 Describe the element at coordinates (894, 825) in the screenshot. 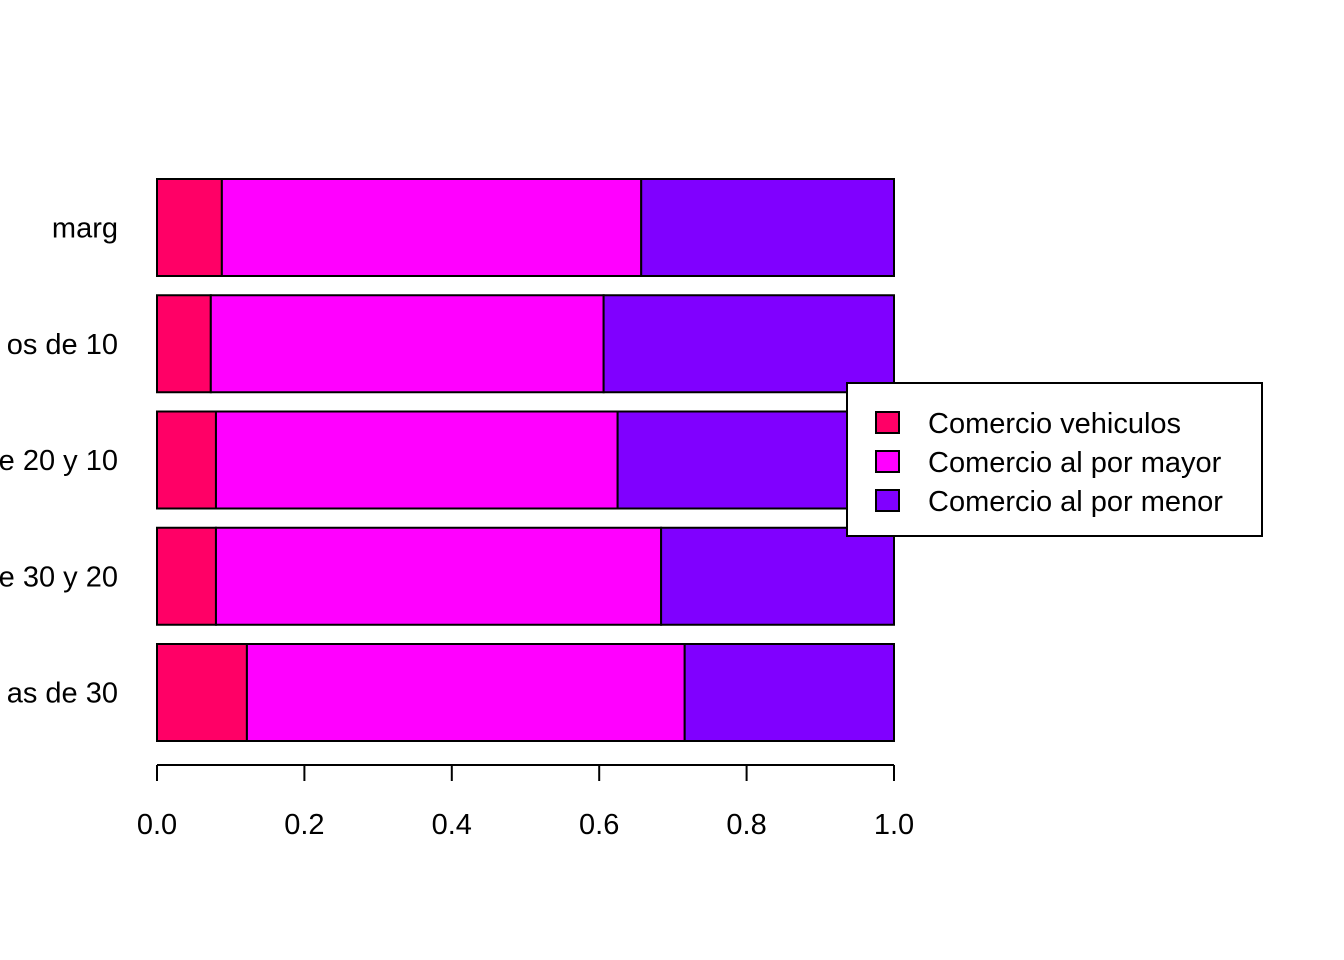

I see `x-tick-label: 1.0` at that location.